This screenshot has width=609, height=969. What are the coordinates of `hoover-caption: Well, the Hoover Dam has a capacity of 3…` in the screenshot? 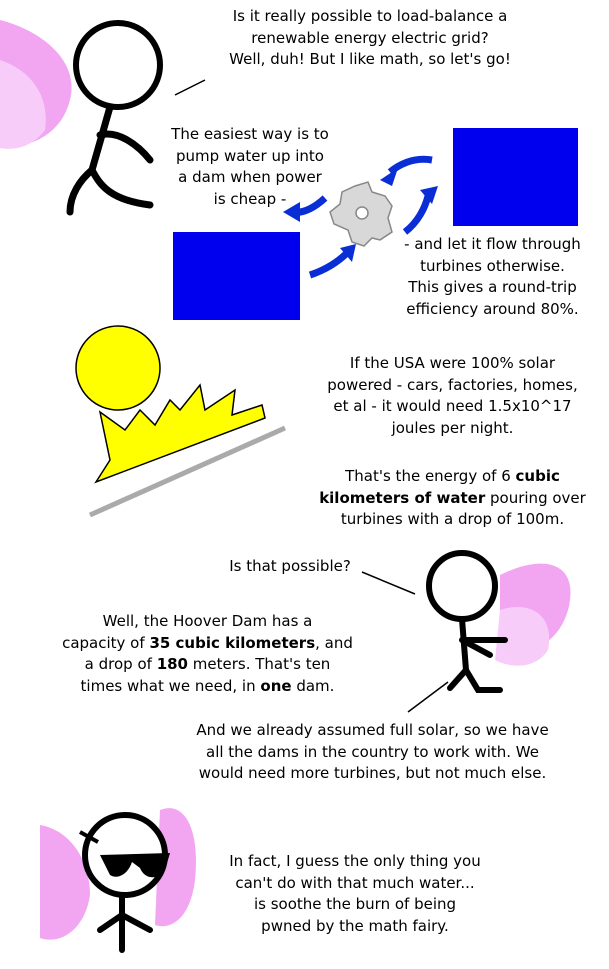 It's located at (207, 654).